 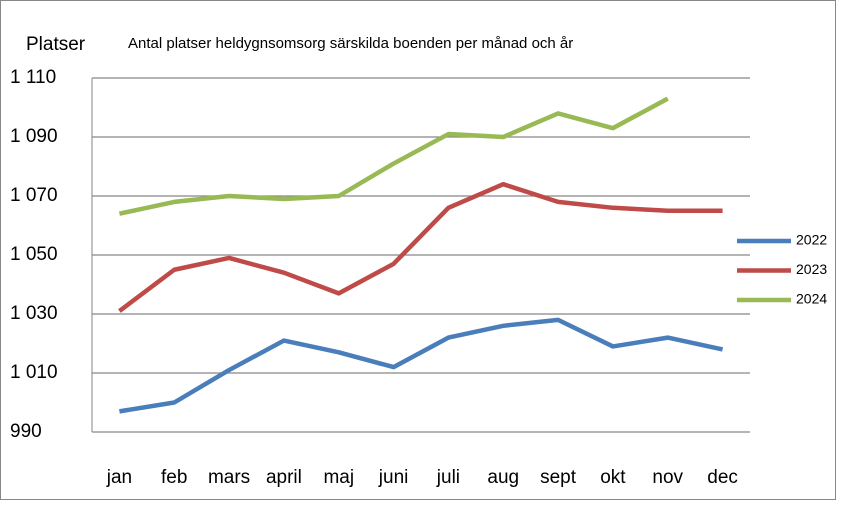 I want to click on legend-label: 2022, so click(x=811, y=240).